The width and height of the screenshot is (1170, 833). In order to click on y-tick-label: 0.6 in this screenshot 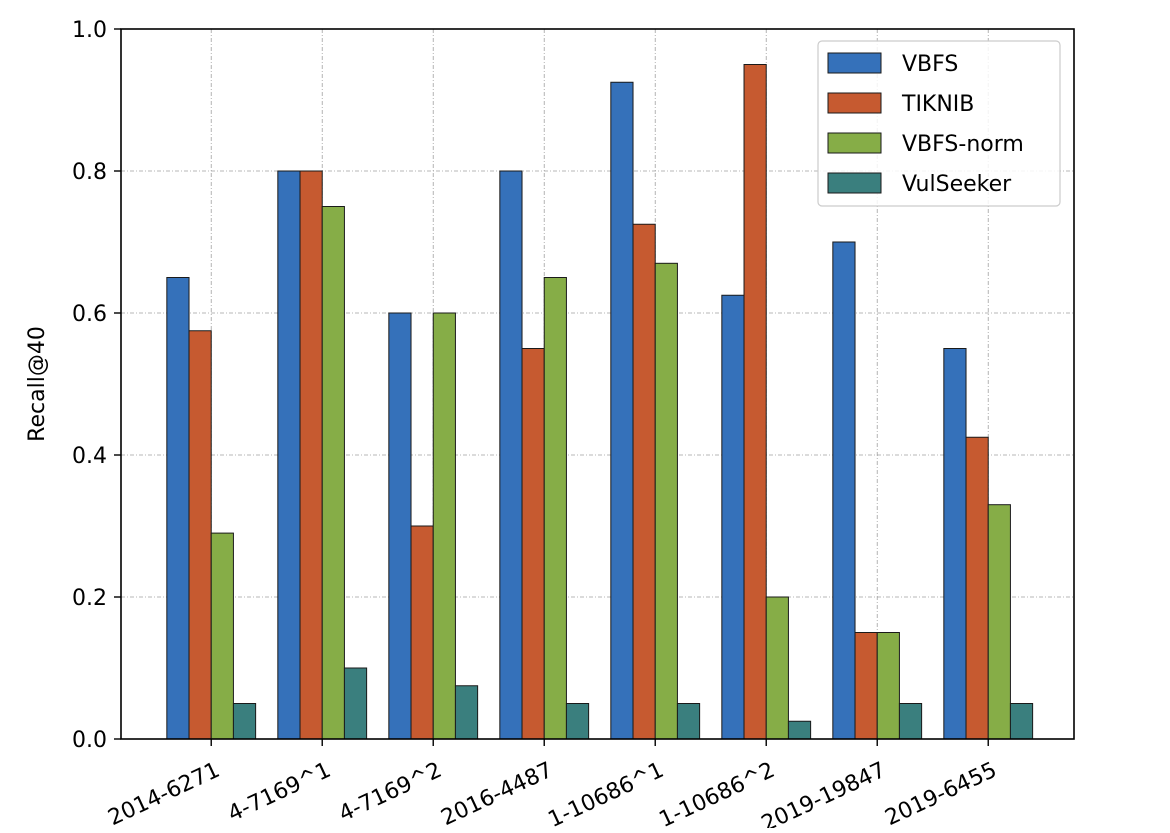, I will do `click(89, 314)`.